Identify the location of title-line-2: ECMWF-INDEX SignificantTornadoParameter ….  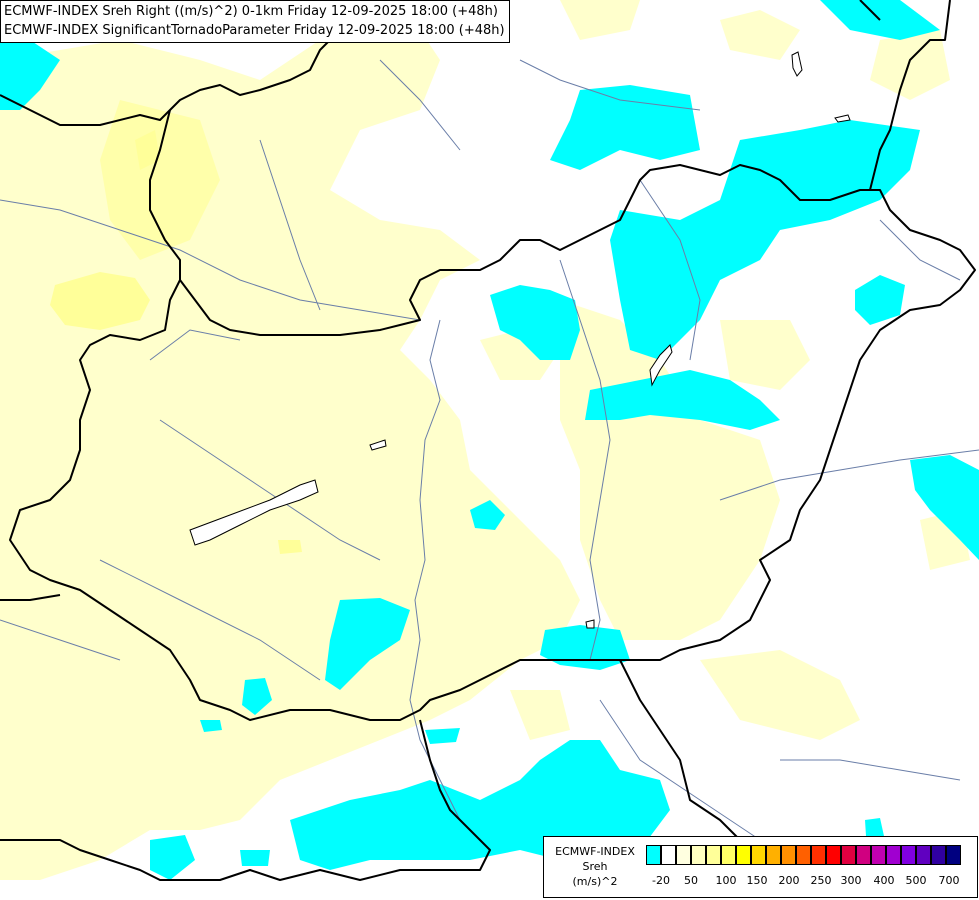
(254, 30).